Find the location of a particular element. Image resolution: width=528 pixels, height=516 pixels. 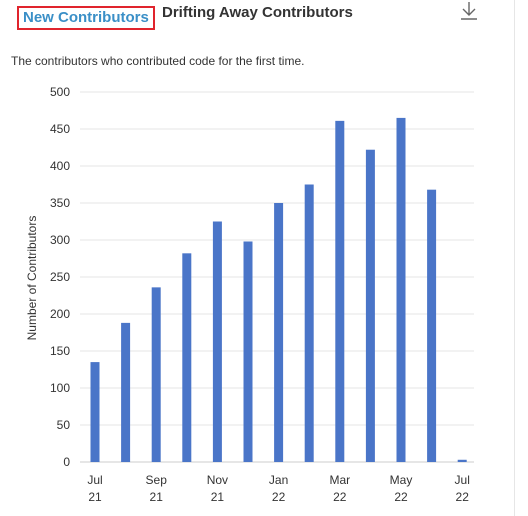

y-tick-label: 50 is located at coordinates (64, 425).